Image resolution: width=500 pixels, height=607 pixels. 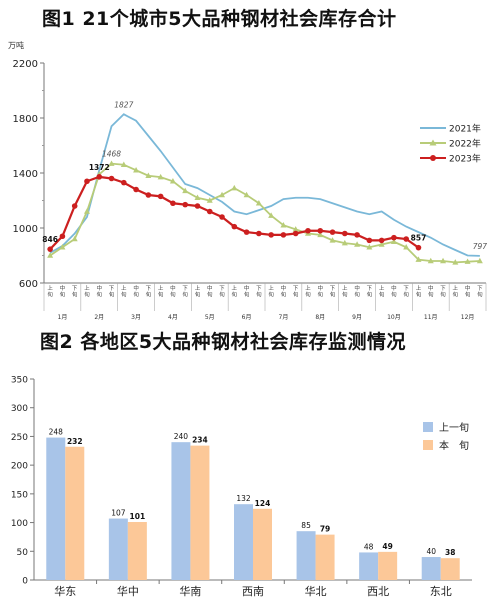 I want to click on y-tick-label: 600, so click(x=28, y=284).